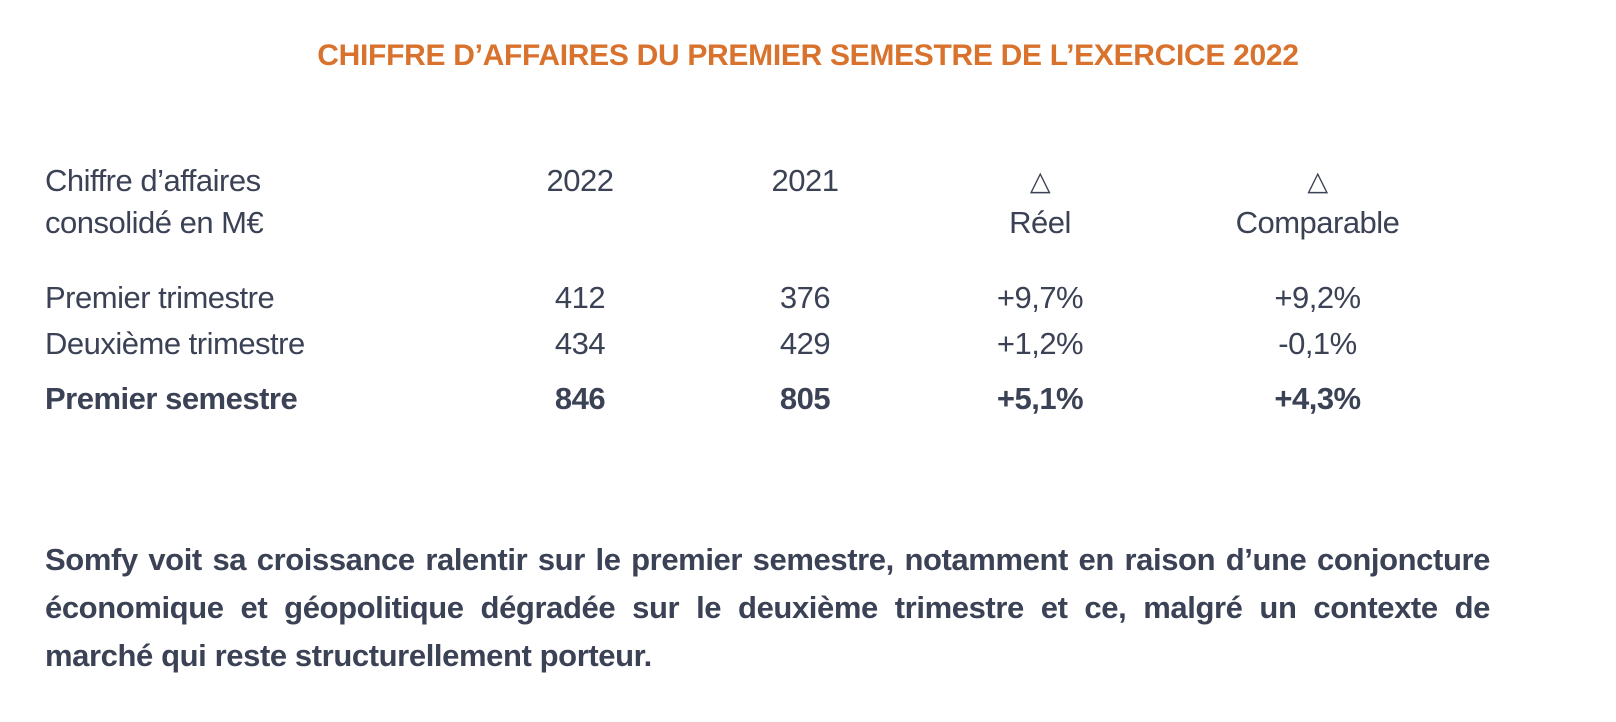  Describe the element at coordinates (805, 398) in the screenshot. I see `cell-y2021: 805` at that location.